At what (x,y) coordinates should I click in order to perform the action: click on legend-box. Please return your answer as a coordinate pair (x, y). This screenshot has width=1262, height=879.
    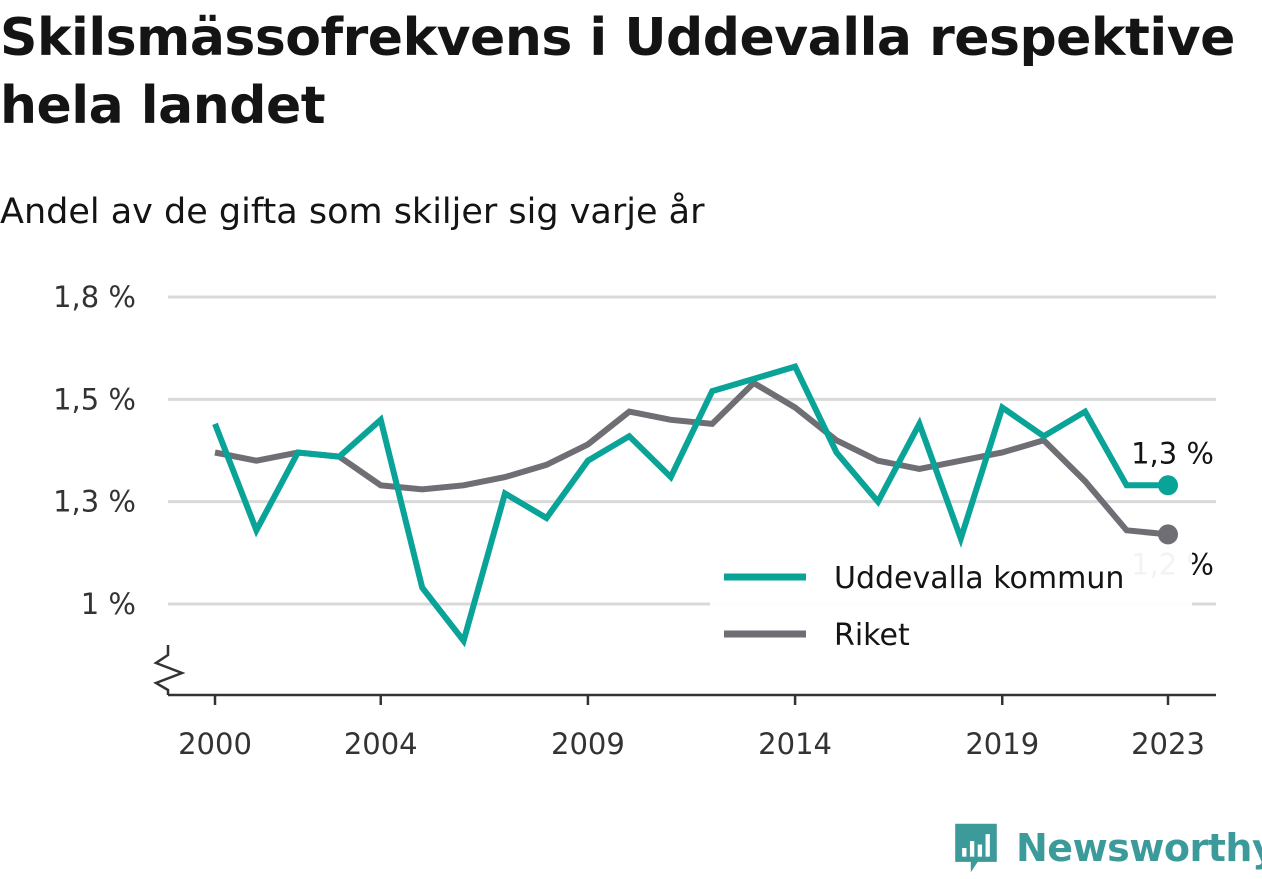
    Looking at the image, I should click on (951, 602).